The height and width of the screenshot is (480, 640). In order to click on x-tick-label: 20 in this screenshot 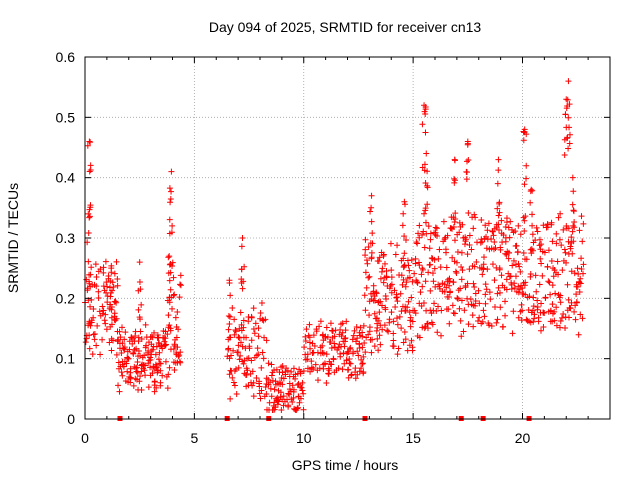, I will do `click(523, 438)`.